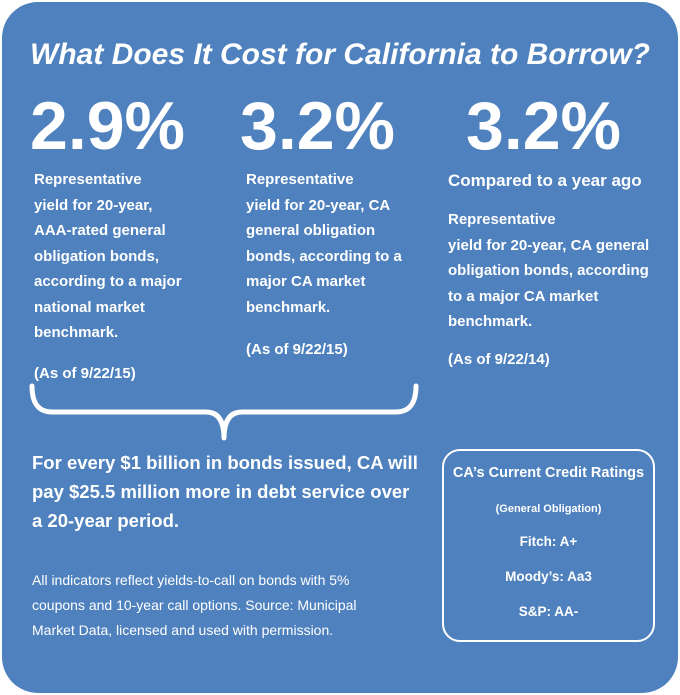 This screenshot has width=680, height=695. What do you see at coordinates (548, 576) in the screenshot?
I see `rating-moodys: Moody’s: Aa3` at bounding box center [548, 576].